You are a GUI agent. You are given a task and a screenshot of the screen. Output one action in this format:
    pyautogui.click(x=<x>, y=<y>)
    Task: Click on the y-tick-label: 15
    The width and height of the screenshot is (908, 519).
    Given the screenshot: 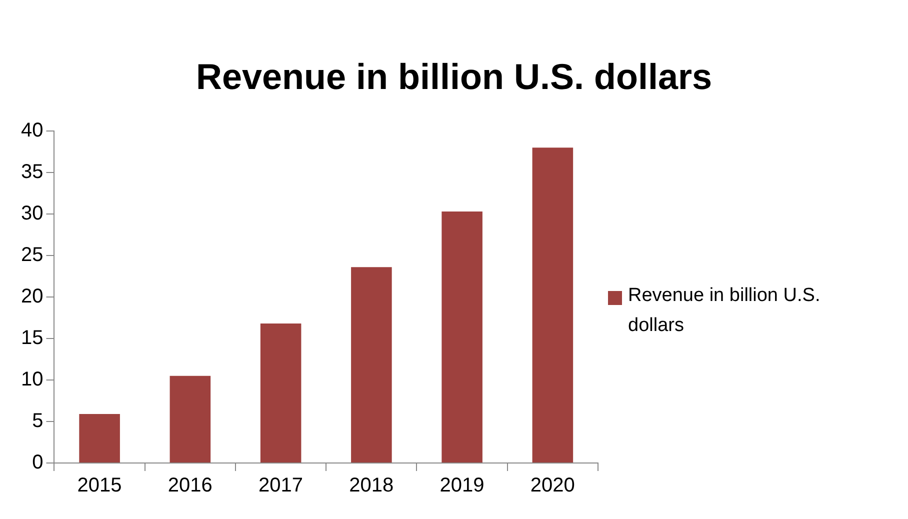 What is the action you would take?
    pyautogui.click(x=32, y=338)
    